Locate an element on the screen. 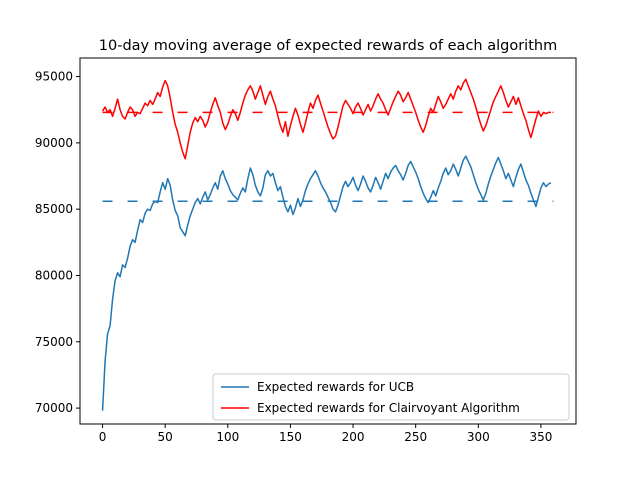 The image size is (640, 480). y-tick-label: 90000 is located at coordinates (54, 143).